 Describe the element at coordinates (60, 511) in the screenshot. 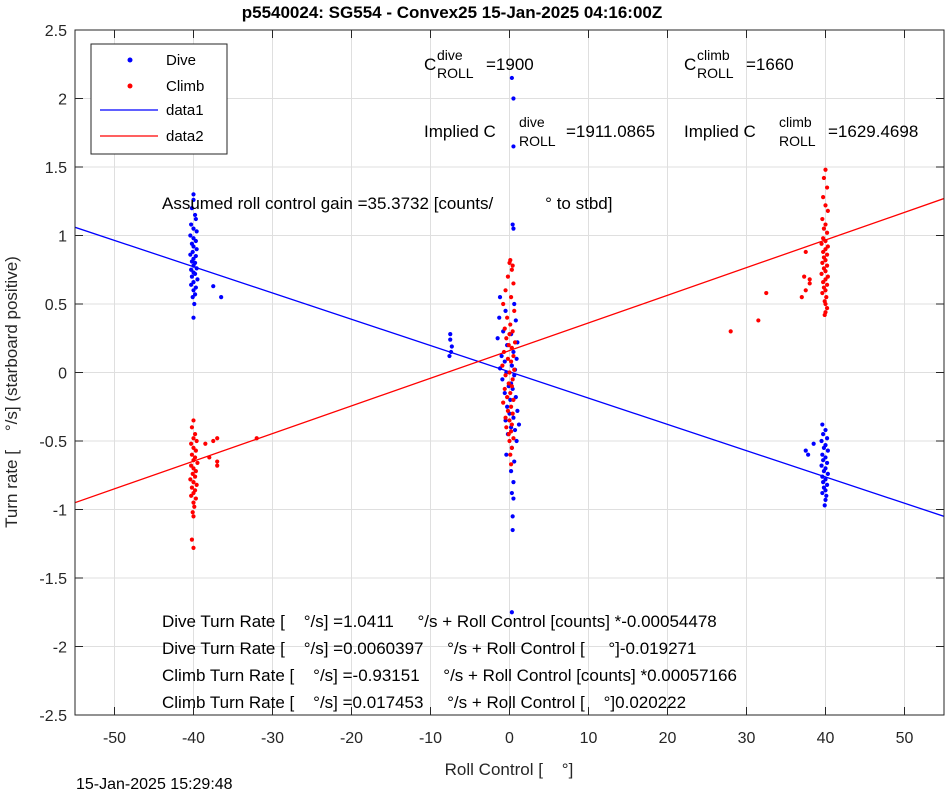

I see `y-tick-label: -1` at that location.